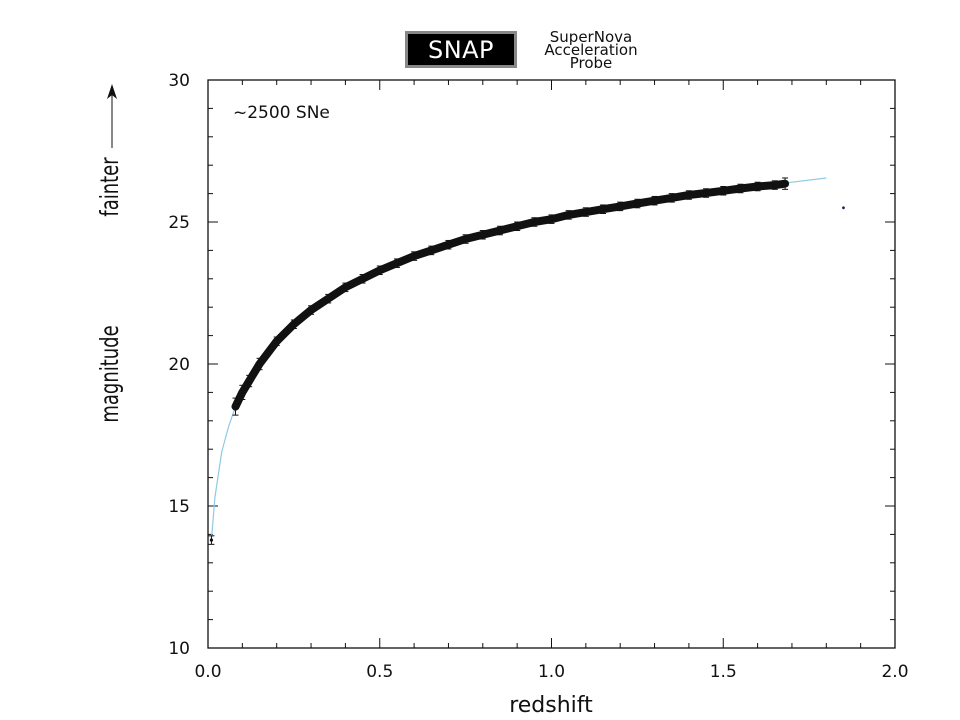 The height and width of the screenshot is (720, 960). What do you see at coordinates (894, 672) in the screenshot?
I see `x-tick-label: 2.0` at bounding box center [894, 672].